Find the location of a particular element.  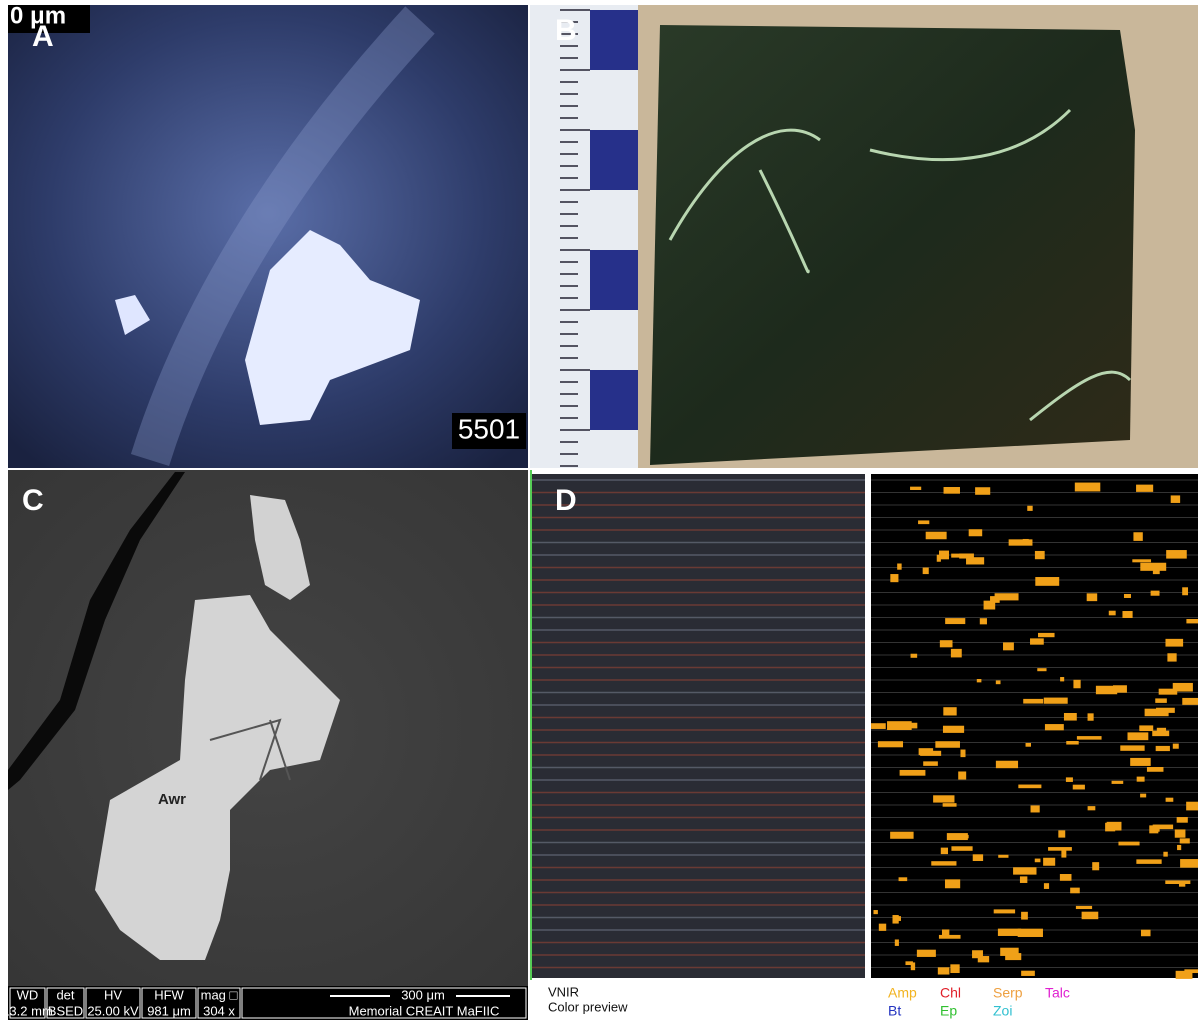

sem-header: HV is located at coordinates (113, 994).